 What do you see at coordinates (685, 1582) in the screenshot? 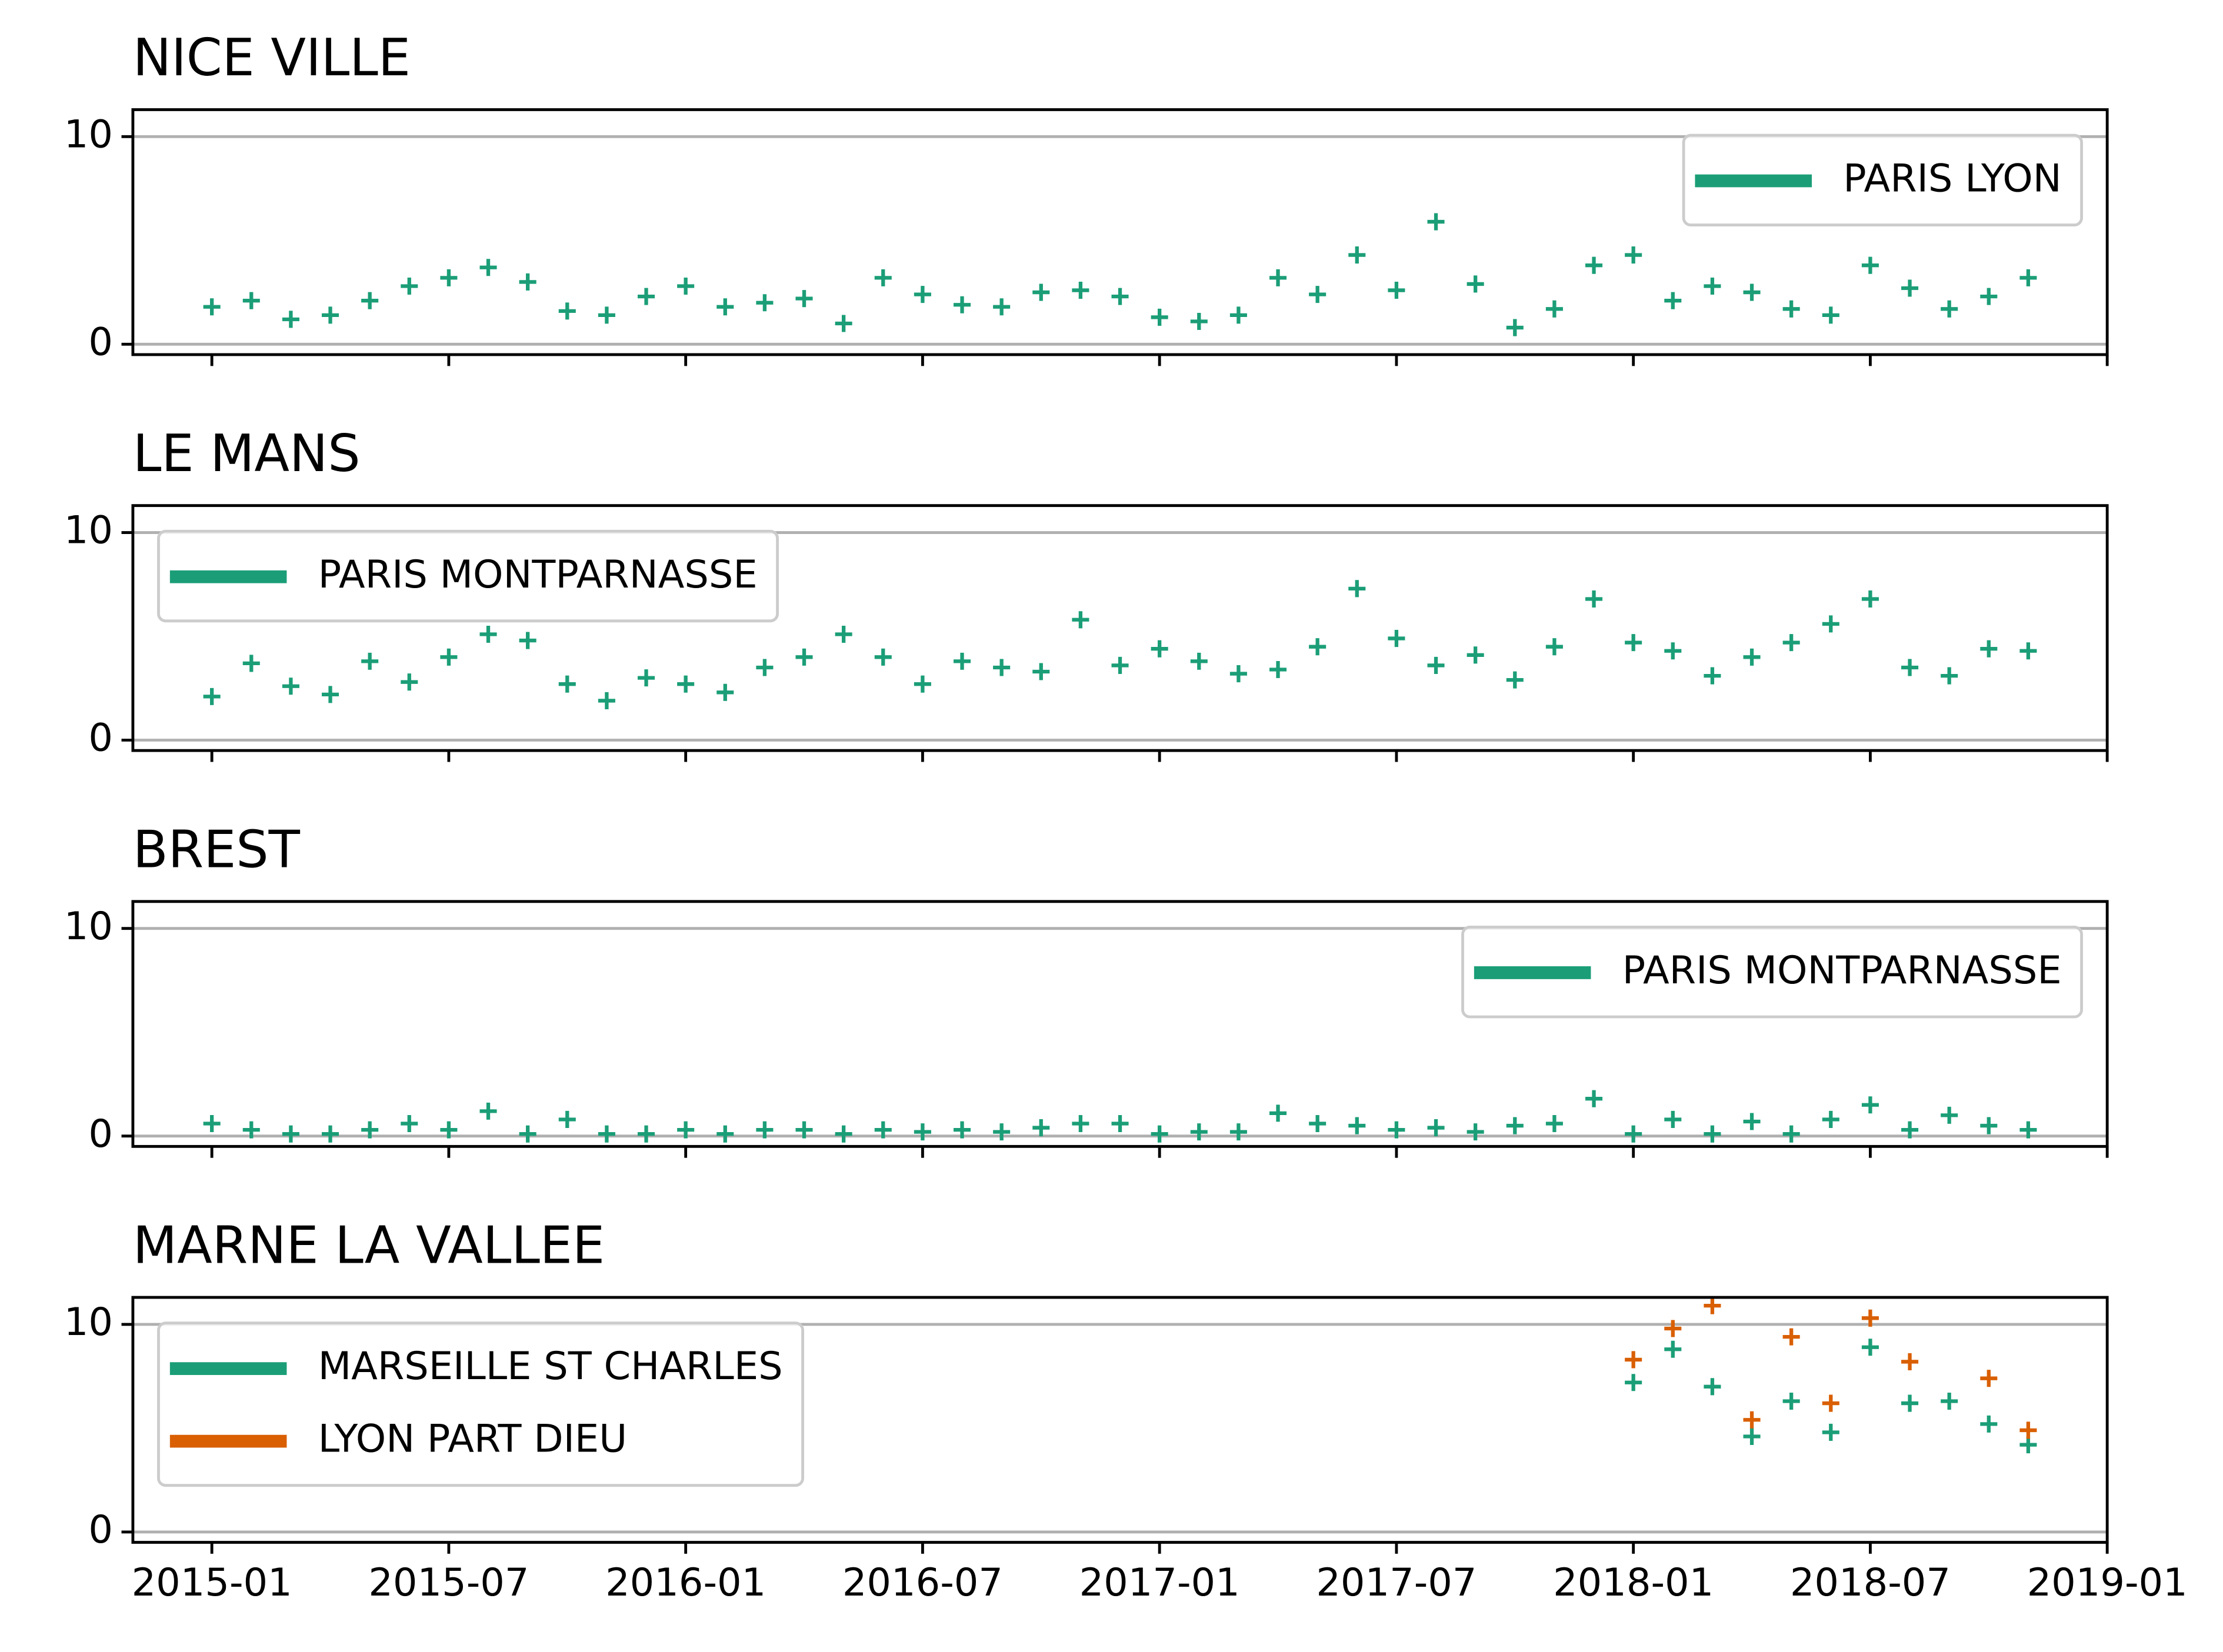
I see `x-tick-label: 2016-01` at bounding box center [685, 1582].